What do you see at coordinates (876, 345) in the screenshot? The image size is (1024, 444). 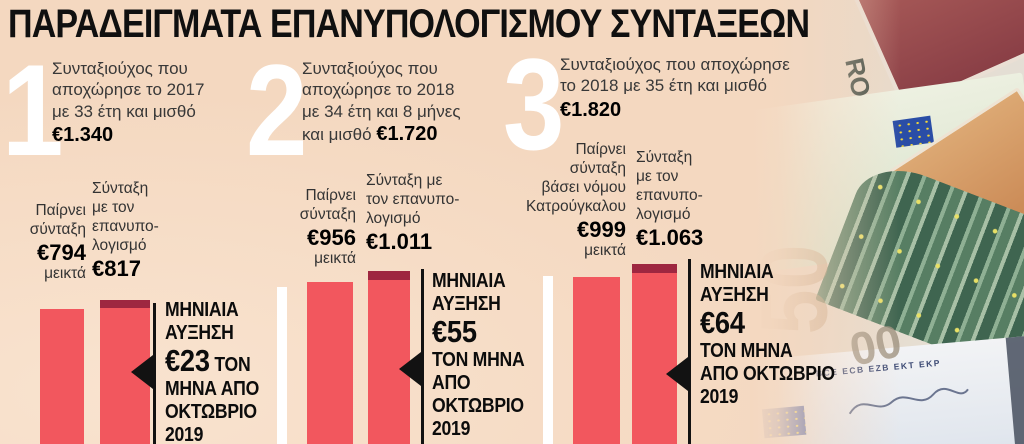 I see `banknote-denomination-00: 00` at bounding box center [876, 345].